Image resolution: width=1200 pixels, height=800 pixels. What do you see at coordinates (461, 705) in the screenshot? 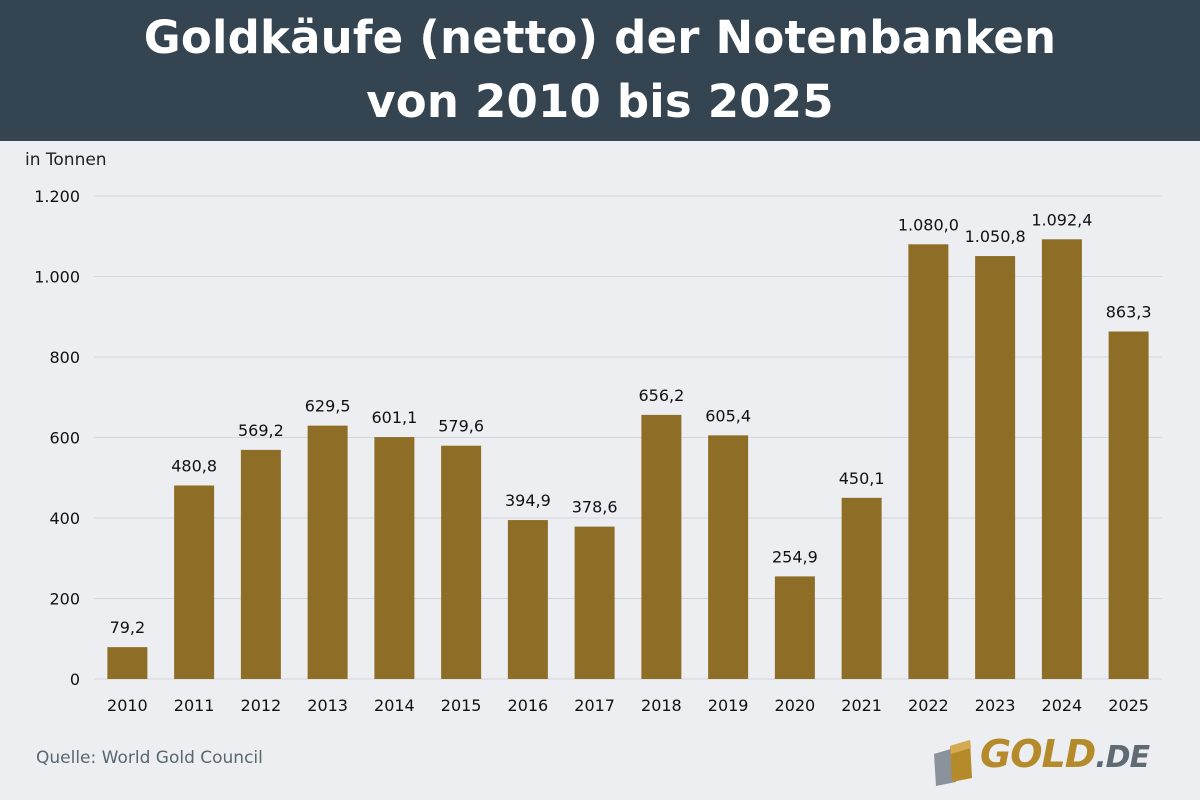
I see `x-tick-label-2015: 2015` at bounding box center [461, 705].